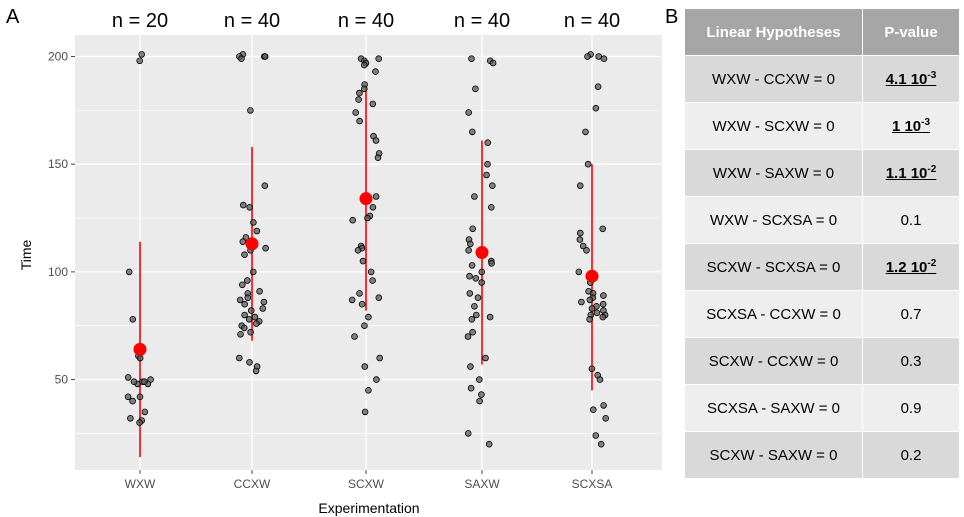 This screenshot has width=964, height=517. Describe the element at coordinates (773, 361) in the screenshot. I see `hypothesis-cell: SCXW - CCXW = 0` at that location.